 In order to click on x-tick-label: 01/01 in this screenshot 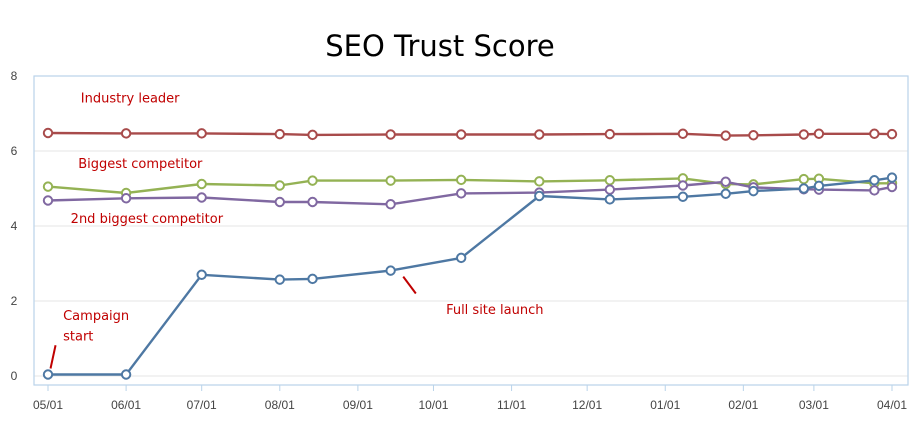, I will do `click(665, 405)`.